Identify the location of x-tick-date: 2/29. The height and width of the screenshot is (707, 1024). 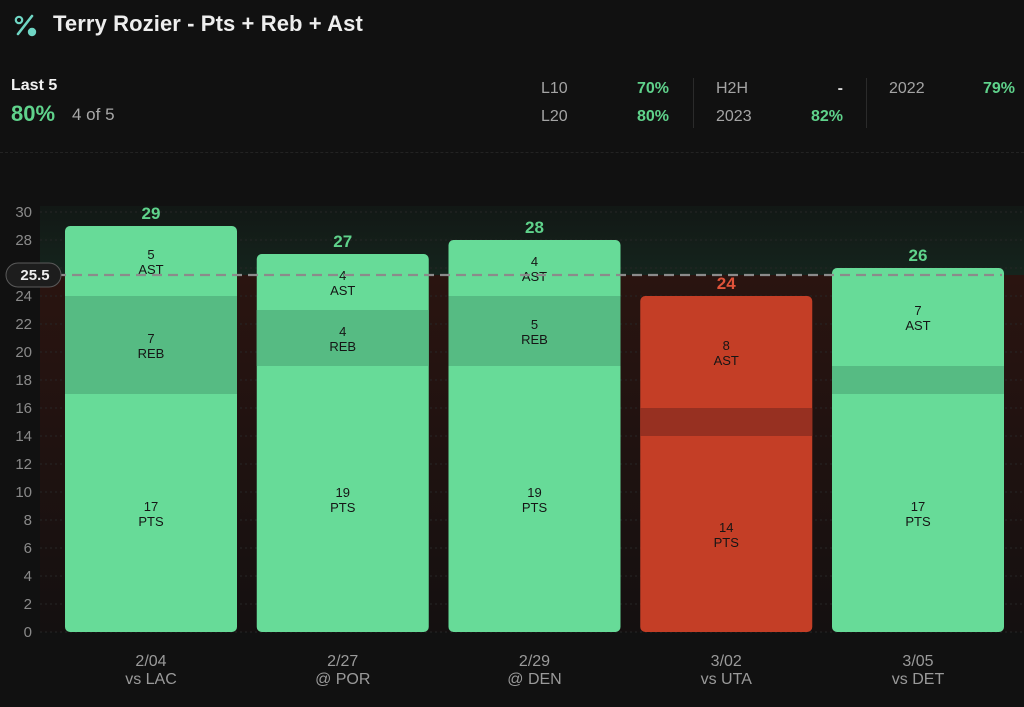
(534, 661).